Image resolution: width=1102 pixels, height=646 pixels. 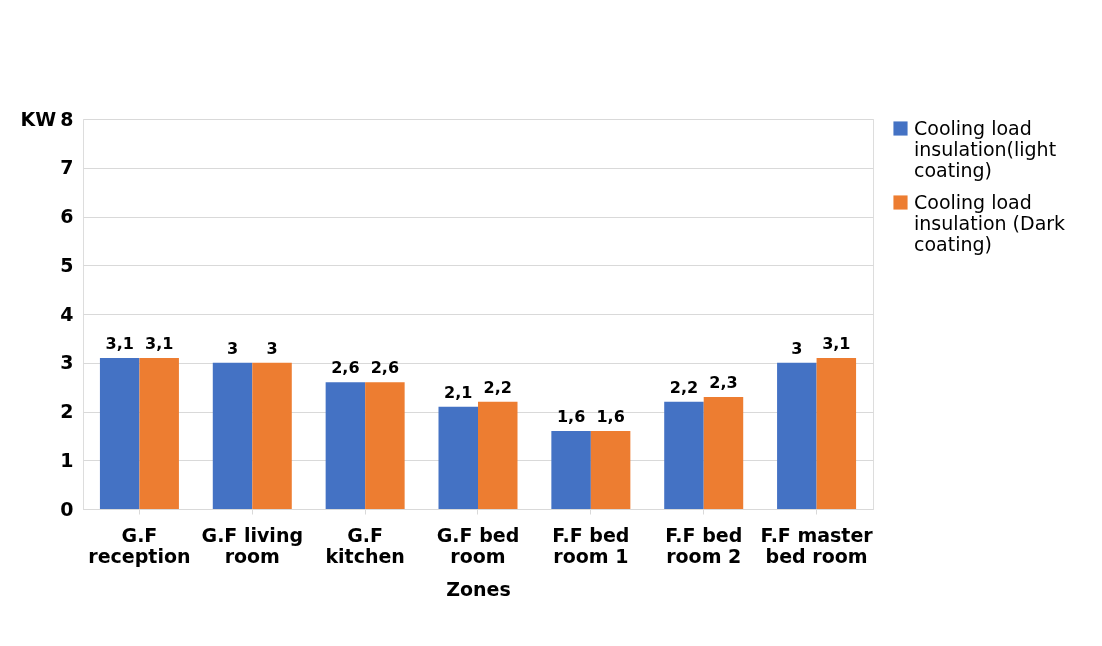 What do you see at coordinates (67, 508) in the screenshot?
I see `y-tick-label: 0` at bounding box center [67, 508].